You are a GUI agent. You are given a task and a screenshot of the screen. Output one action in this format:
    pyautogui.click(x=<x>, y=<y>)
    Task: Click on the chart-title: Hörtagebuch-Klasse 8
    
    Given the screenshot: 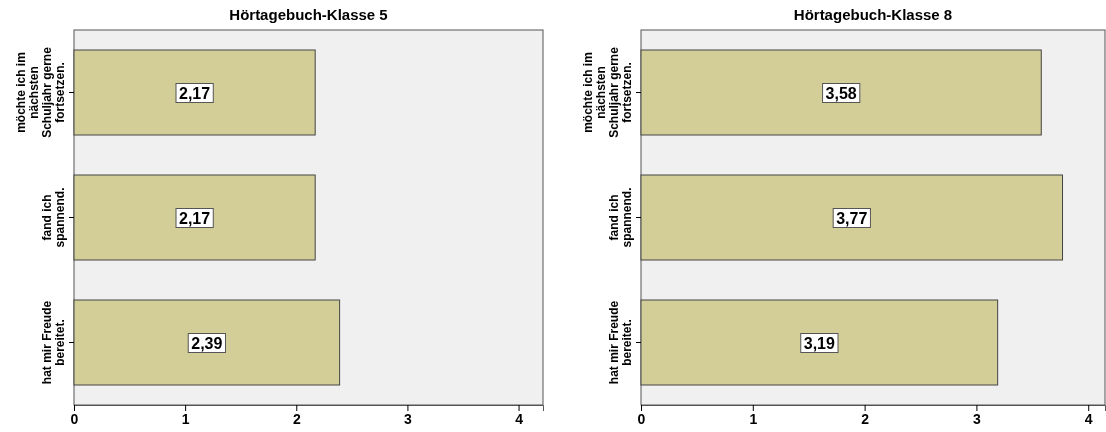 What is the action you would take?
    pyautogui.click(x=873, y=14)
    